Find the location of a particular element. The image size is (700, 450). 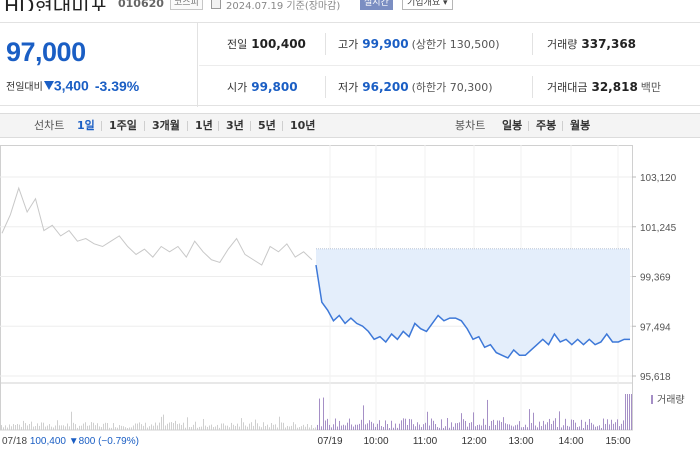

chart-period-tabs: 선차트 1일 1주일 3개월 1년 3년 5년 10년 봉차트 일봉 주봉 월봉 is located at coordinates (350, 125).